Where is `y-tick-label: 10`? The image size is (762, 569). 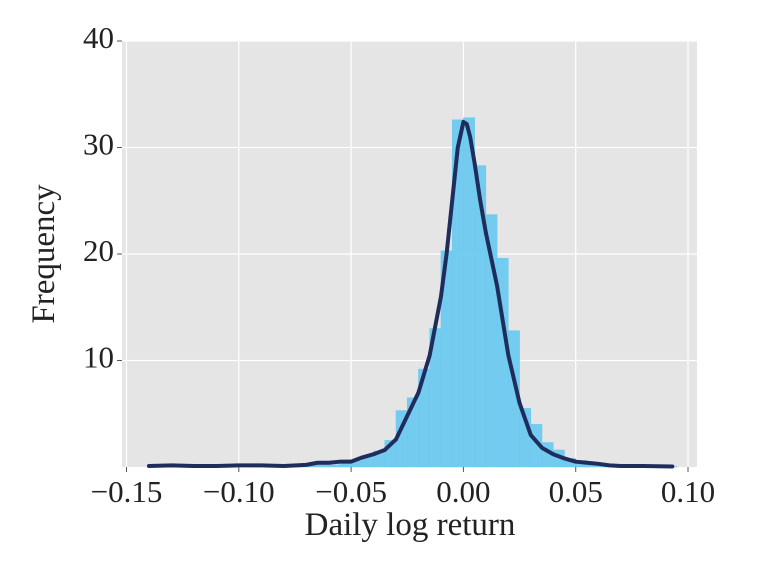
y-tick-label: 10 is located at coordinates (98, 357).